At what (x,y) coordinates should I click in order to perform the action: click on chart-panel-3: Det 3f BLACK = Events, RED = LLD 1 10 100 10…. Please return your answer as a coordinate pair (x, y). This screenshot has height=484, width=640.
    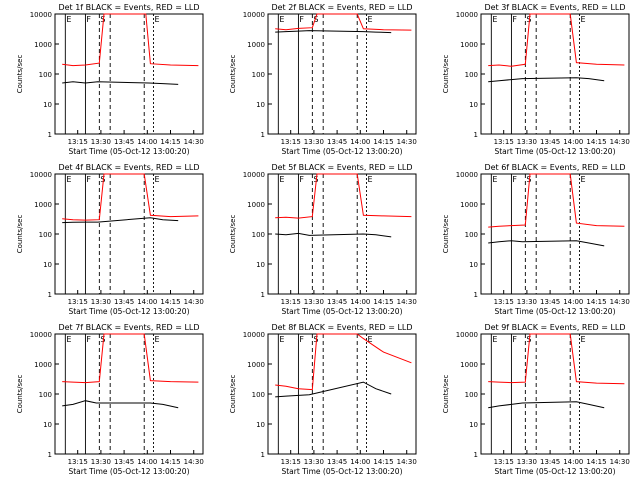
    Looking at the image, I should click on (536, 79).